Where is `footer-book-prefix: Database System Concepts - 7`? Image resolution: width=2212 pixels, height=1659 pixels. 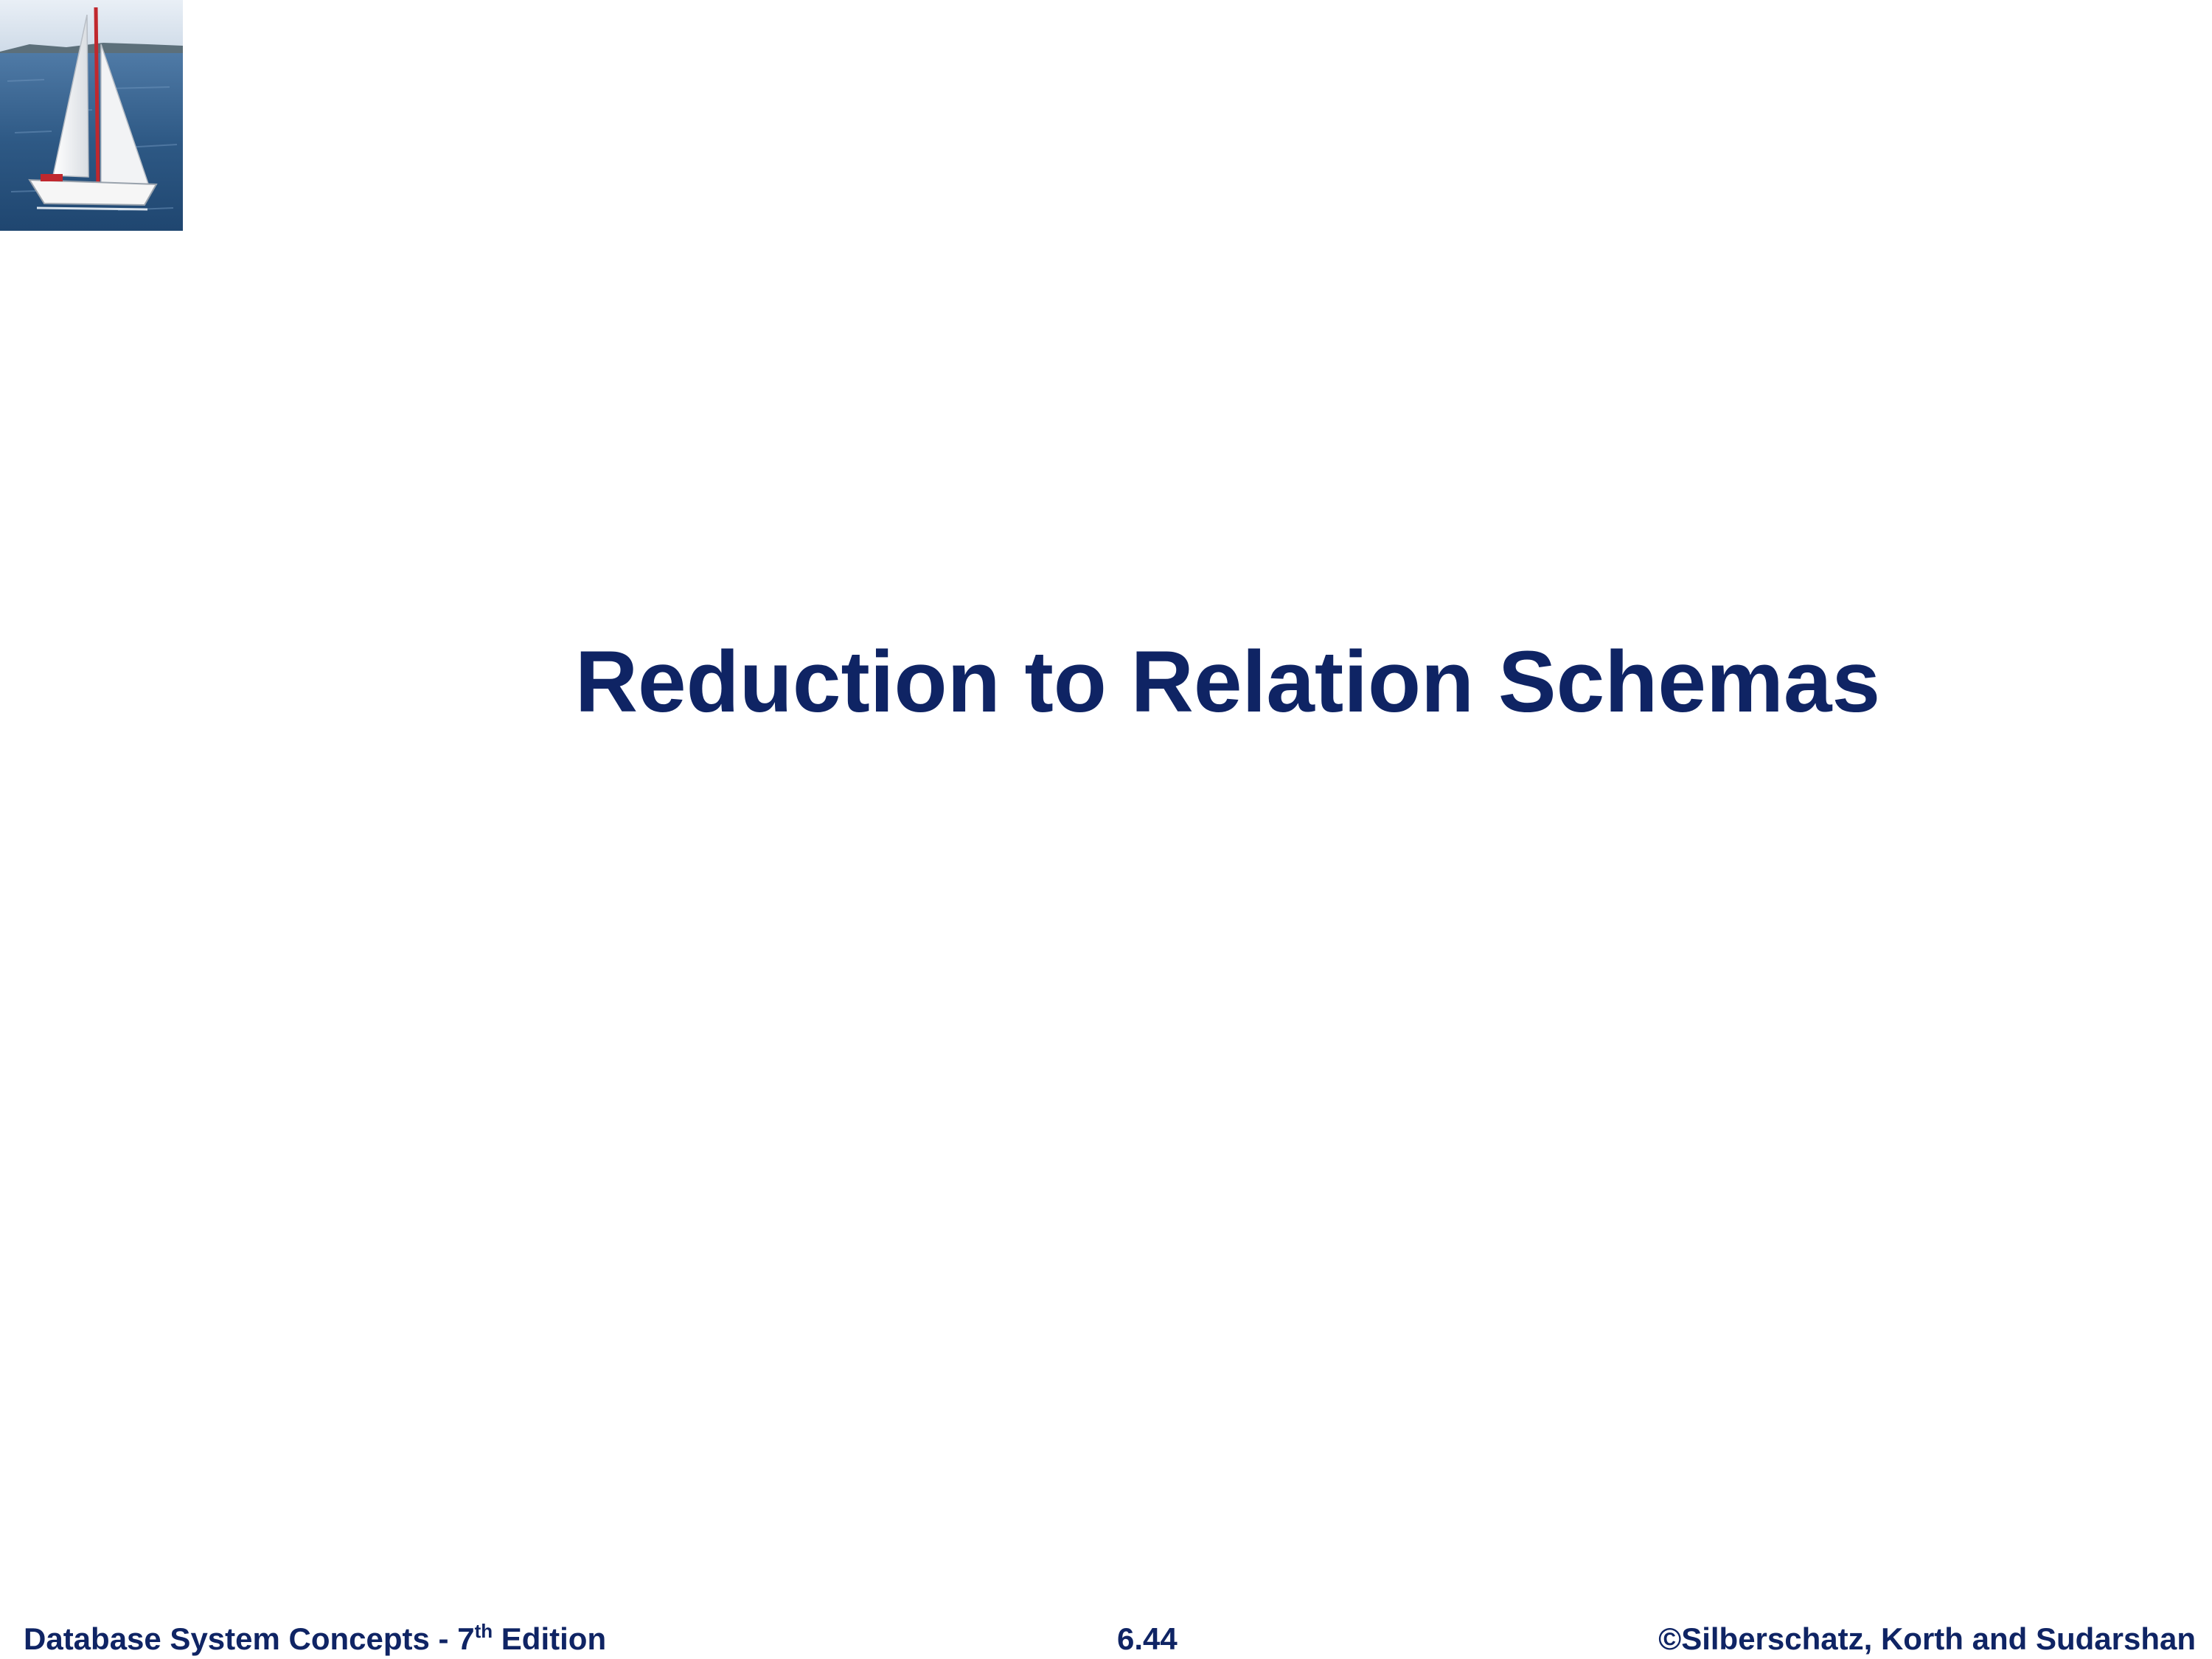
footer-book-prefix: Database System Concepts - 7 is located at coordinates (249, 1638).